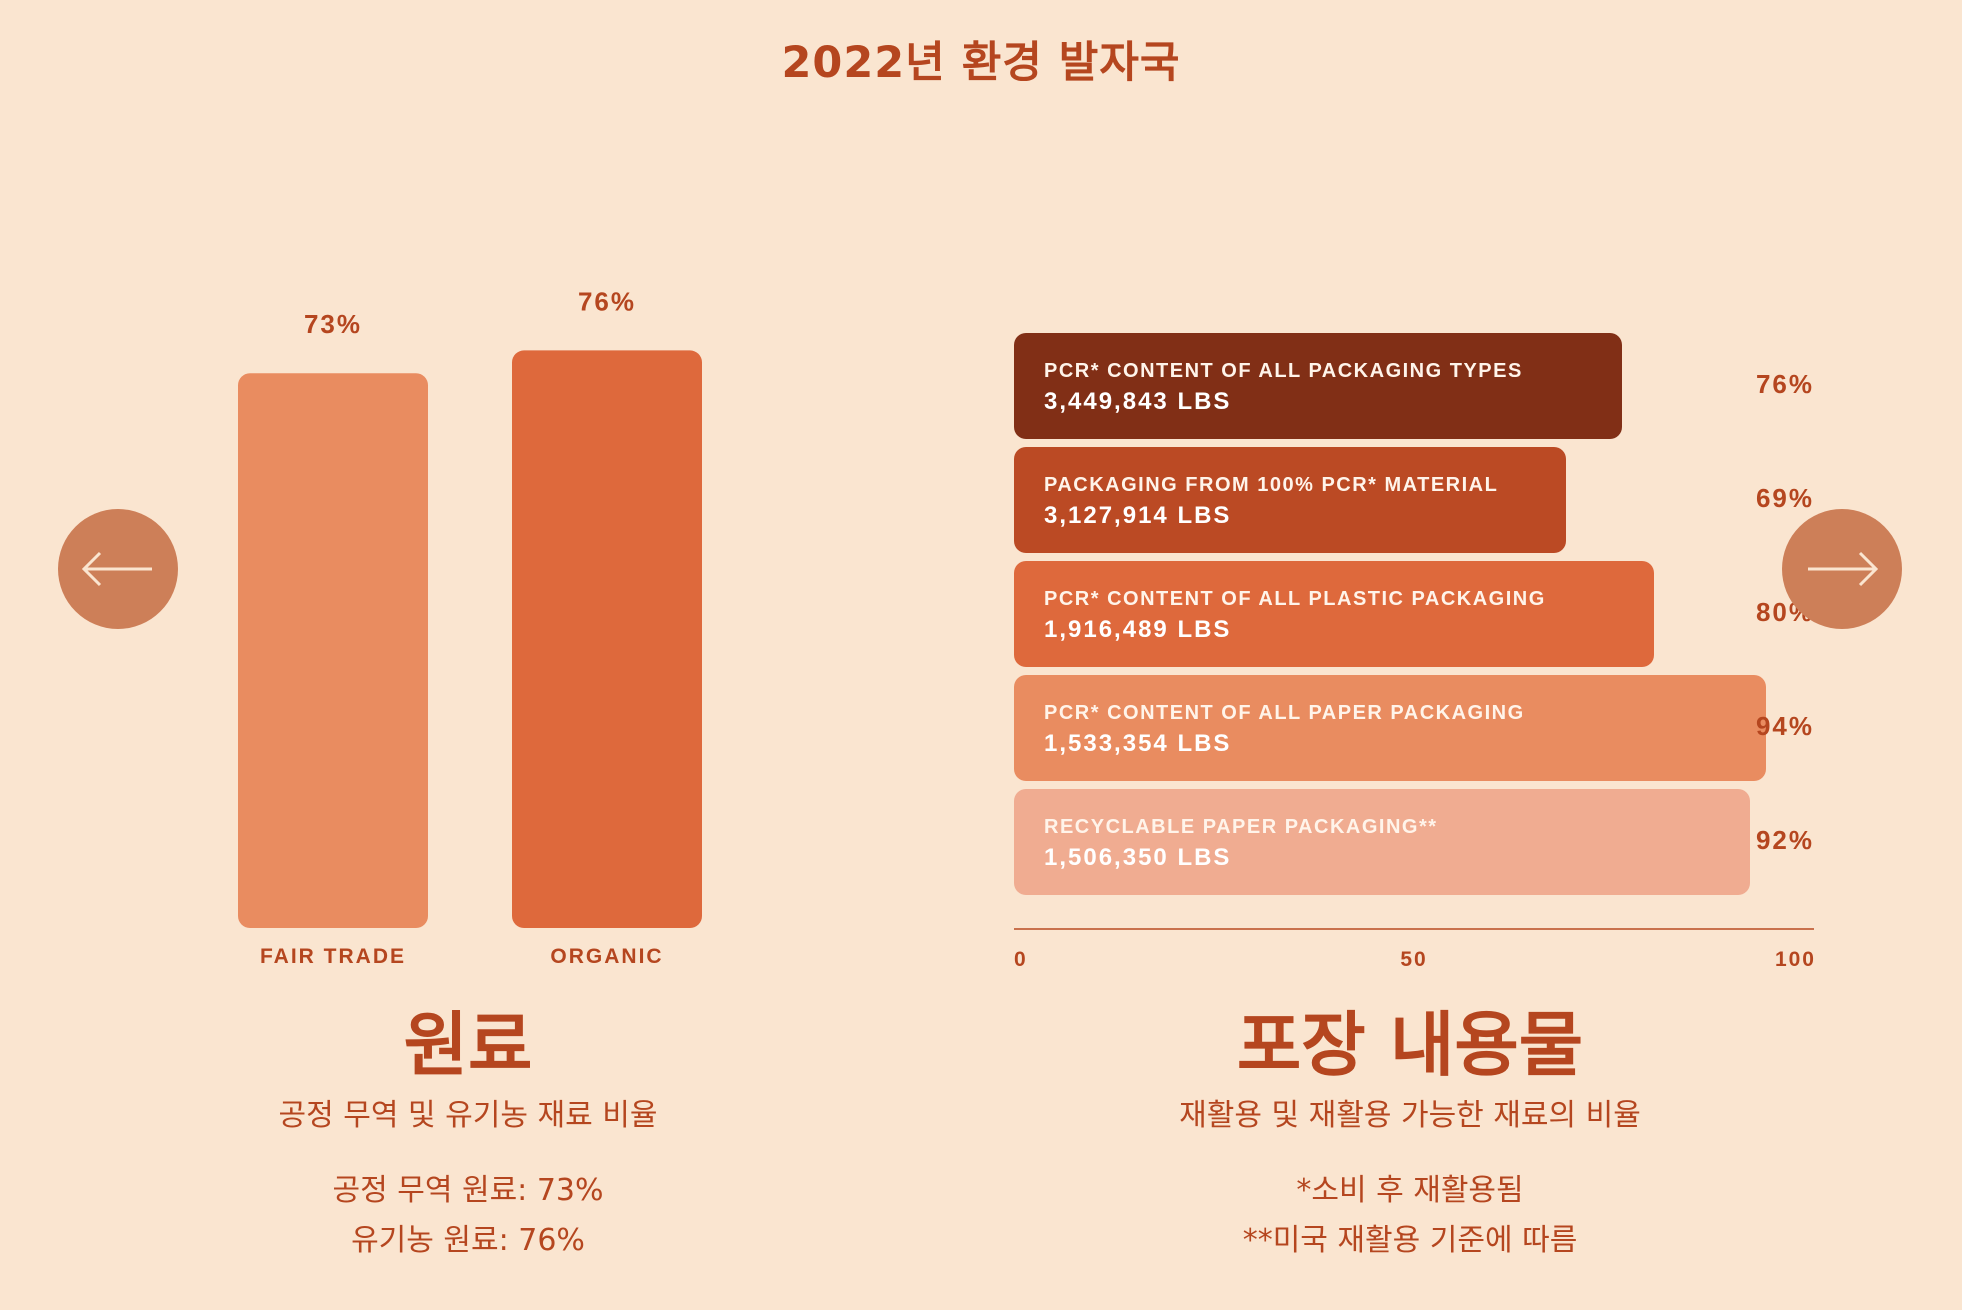  Describe the element at coordinates (1137, 743) in the screenshot. I see `packaging-bar-weight: 1,533,354 LBS` at that location.